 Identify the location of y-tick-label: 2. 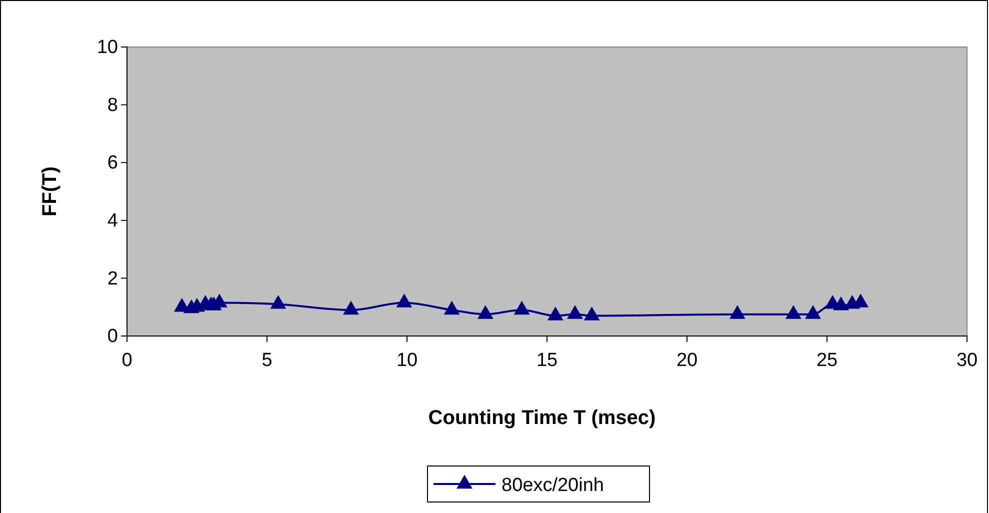
(112, 279).